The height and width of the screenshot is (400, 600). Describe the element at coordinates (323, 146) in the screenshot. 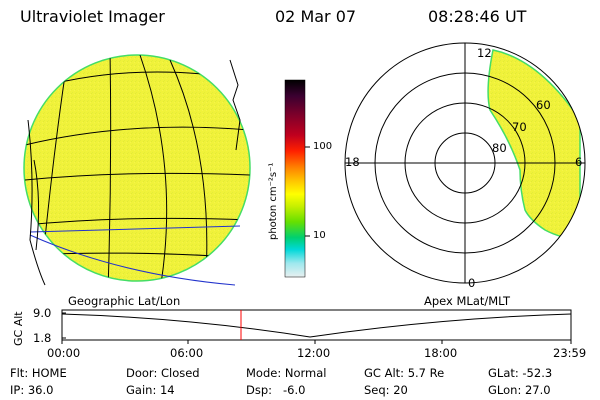

I see `colorbar-tick-100: 100` at that location.